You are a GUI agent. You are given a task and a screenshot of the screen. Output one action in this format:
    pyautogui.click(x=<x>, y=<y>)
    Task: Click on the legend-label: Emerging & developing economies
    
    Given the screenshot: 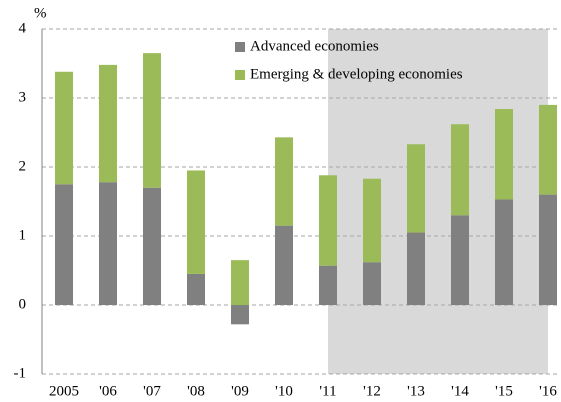 What is the action you would take?
    pyautogui.click(x=356, y=74)
    